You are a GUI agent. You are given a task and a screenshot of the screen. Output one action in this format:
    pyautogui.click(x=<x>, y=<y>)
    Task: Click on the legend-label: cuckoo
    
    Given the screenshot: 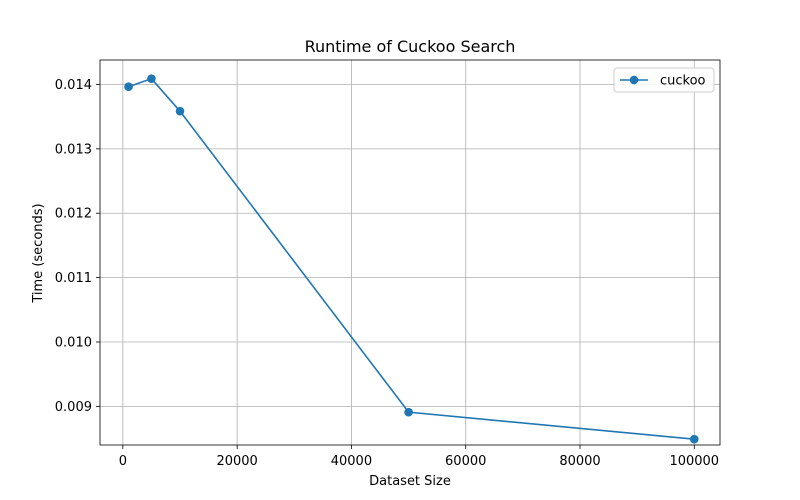 What is the action you would take?
    pyautogui.click(x=683, y=81)
    